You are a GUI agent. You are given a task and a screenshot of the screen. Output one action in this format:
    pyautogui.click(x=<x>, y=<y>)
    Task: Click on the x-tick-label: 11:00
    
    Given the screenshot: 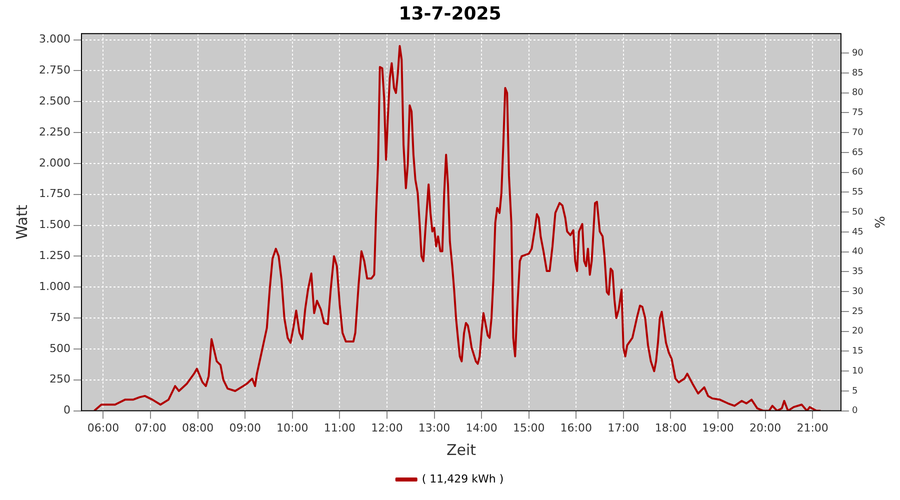 What is the action you would take?
    pyautogui.click(x=340, y=427)
    